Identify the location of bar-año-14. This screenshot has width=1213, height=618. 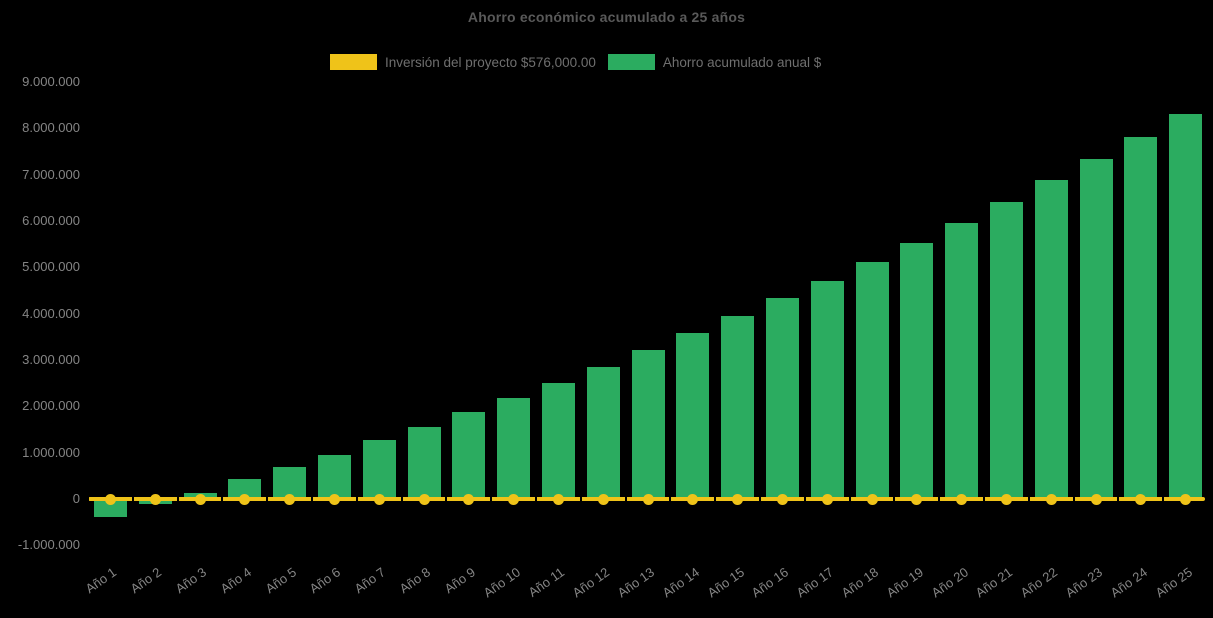
(693, 416).